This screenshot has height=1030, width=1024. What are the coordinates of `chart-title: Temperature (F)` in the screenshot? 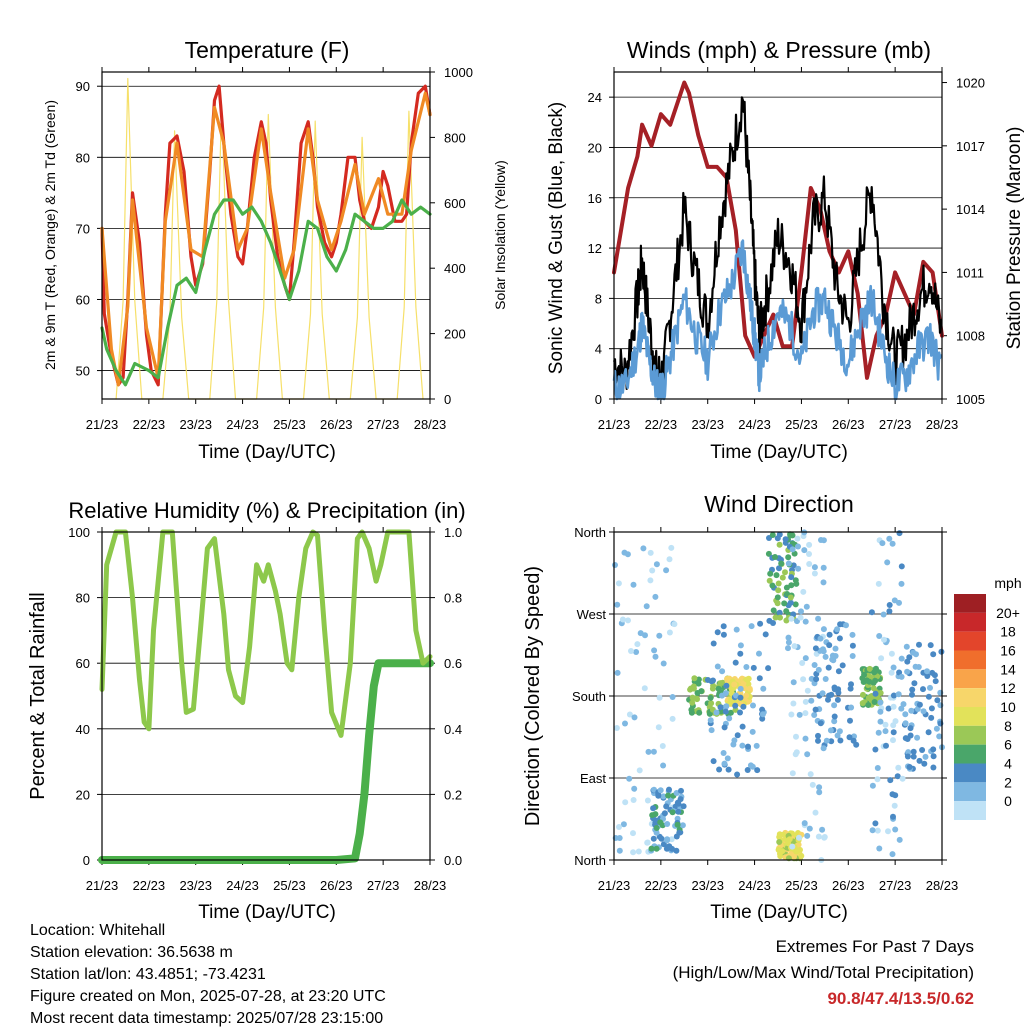 It's located at (267, 50).